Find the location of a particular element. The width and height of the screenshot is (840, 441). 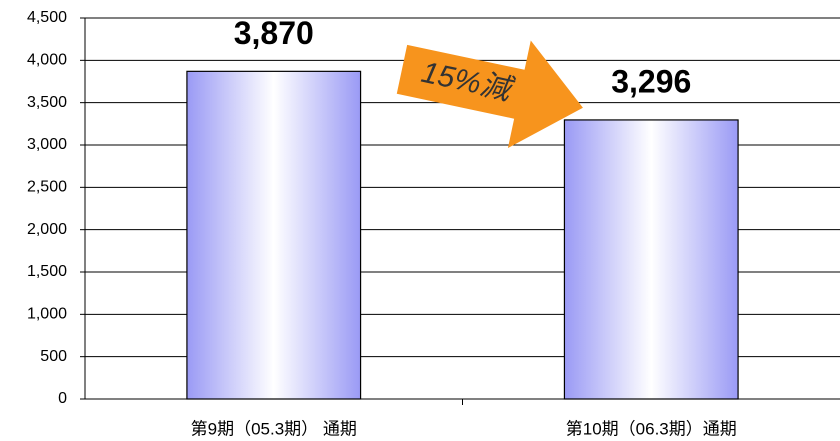

y-tick-label: 500 is located at coordinates (53, 356).